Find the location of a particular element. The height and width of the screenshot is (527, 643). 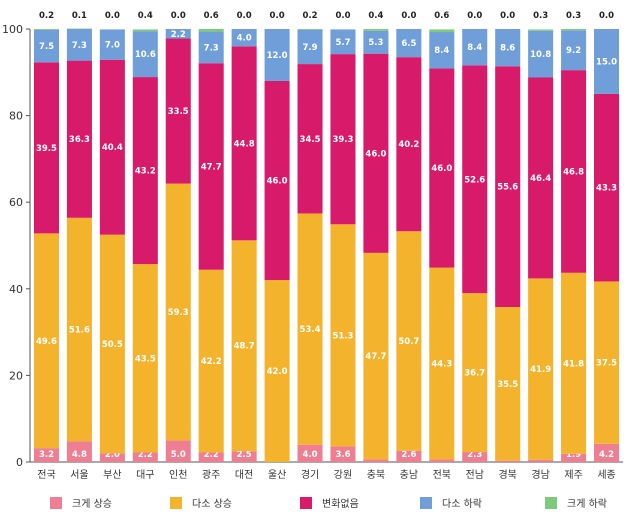

data-label: 4.2 is located at coordinates (606, 455).